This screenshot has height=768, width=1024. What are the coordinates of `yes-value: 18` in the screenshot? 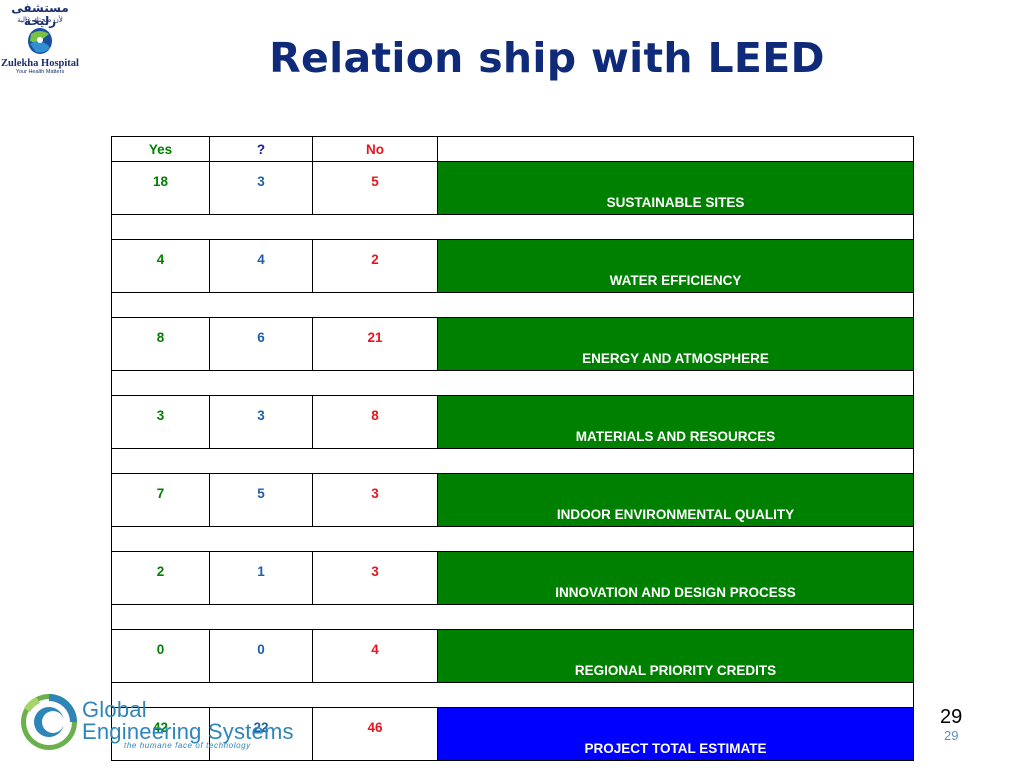 It's located at (160, 188).